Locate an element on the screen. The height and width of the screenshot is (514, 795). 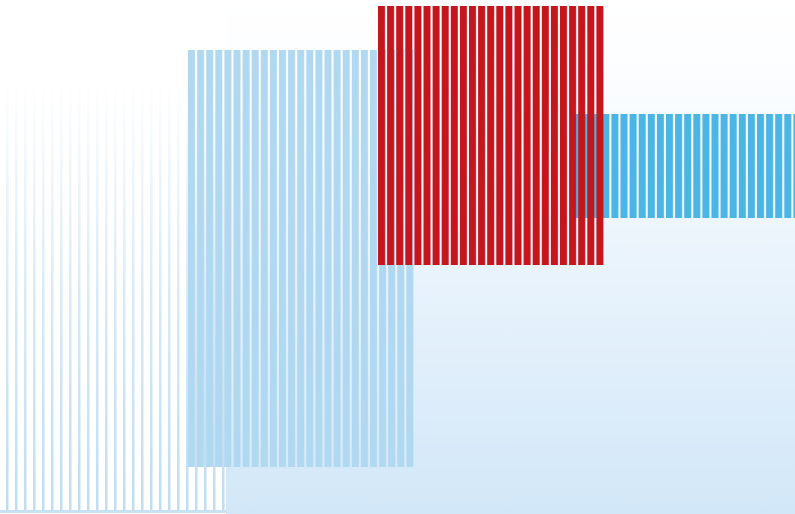
base-line is located at coordinates (113, 511).